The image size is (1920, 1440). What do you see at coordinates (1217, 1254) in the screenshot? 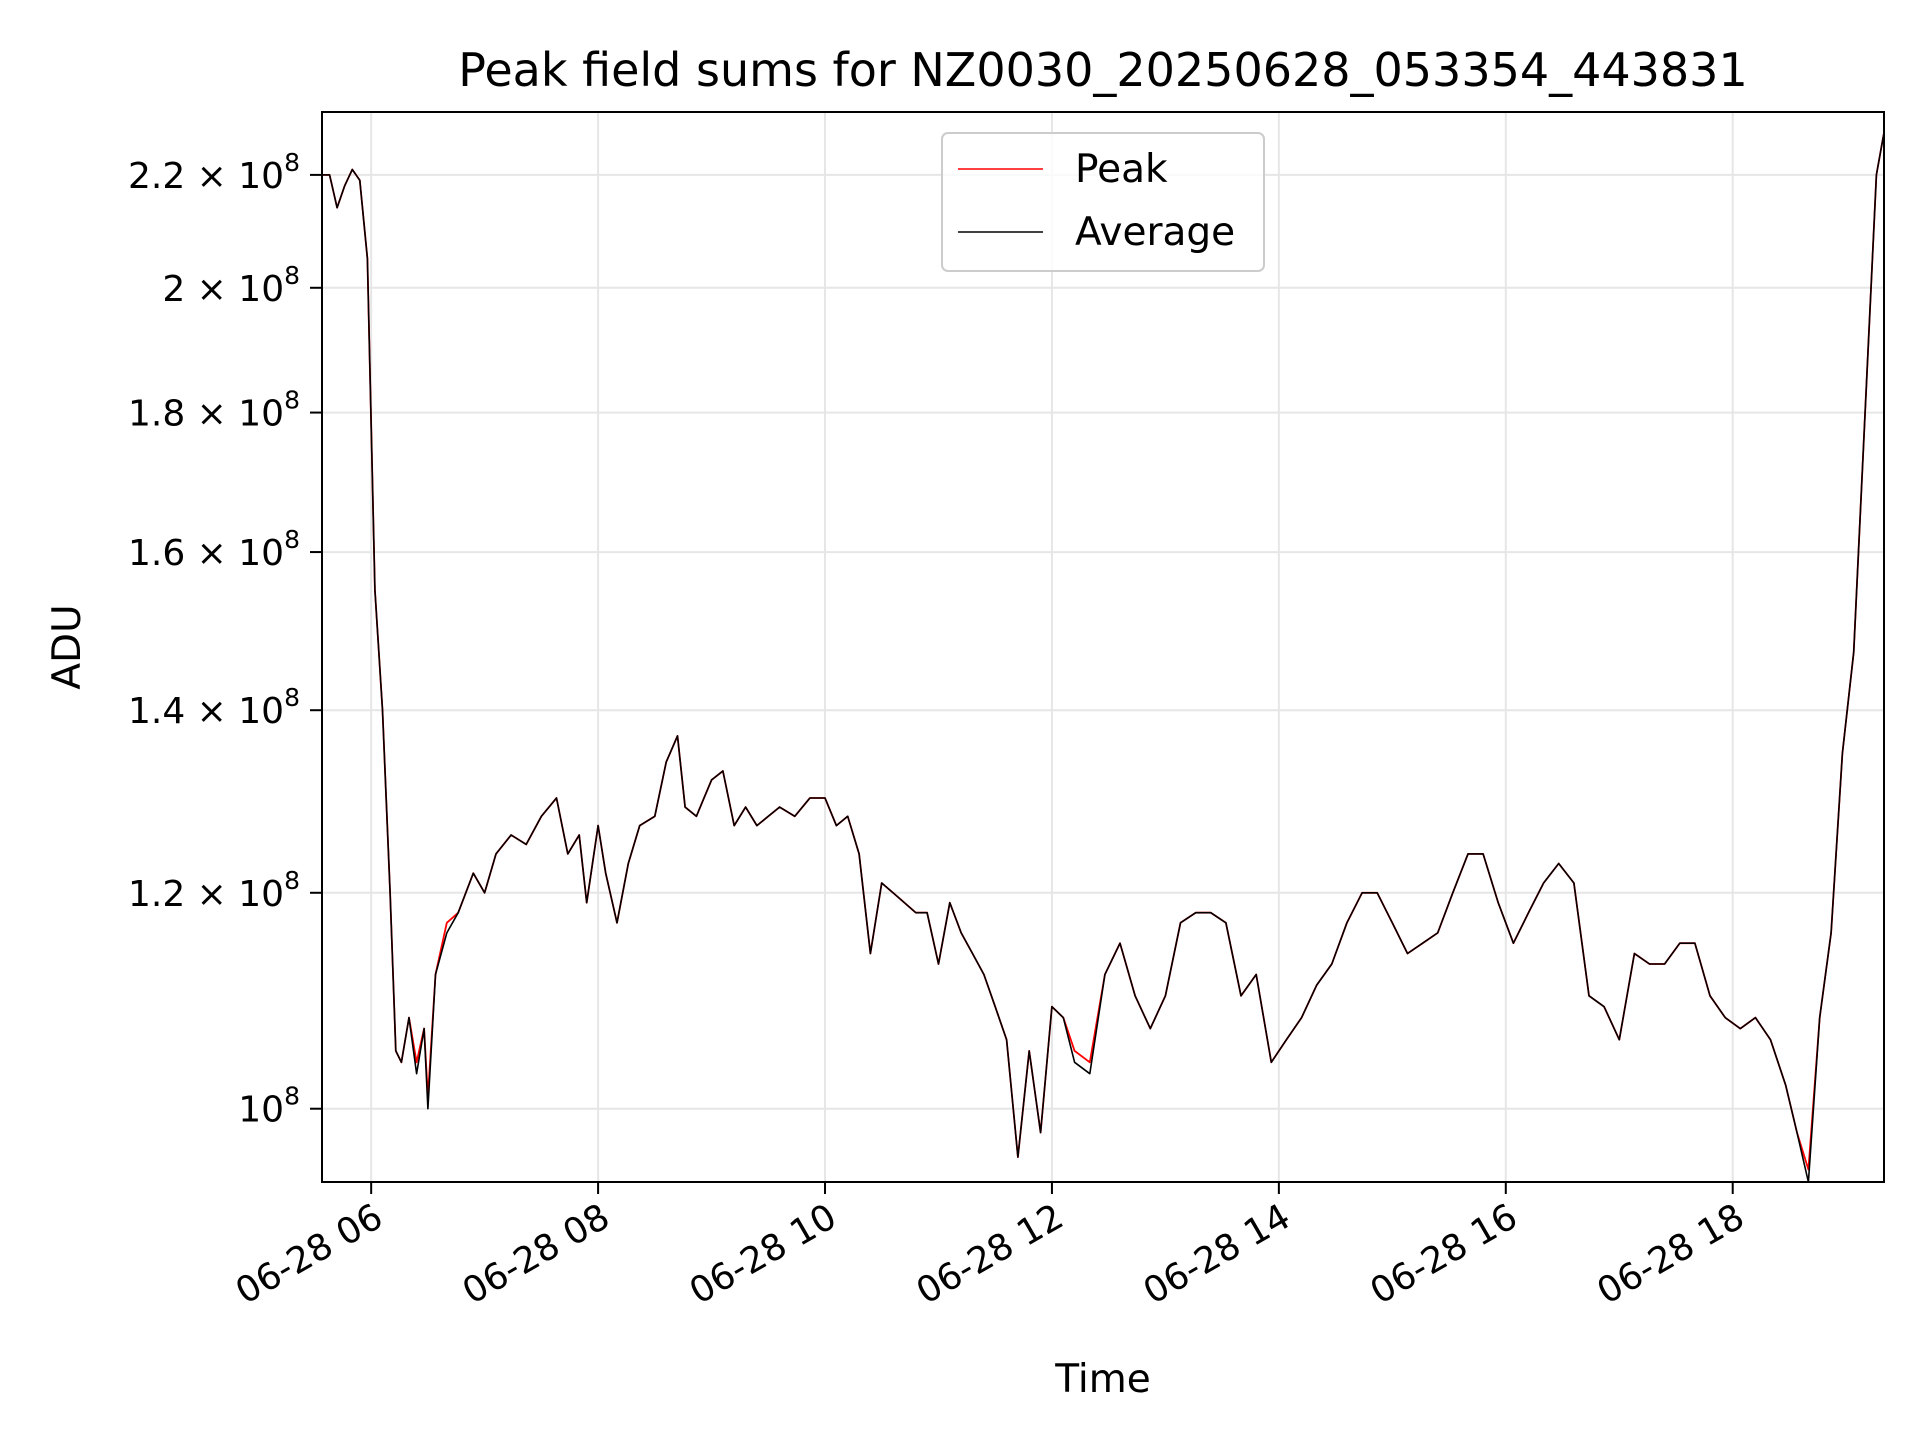
I see `x-tick-label: 06-28 14` at bounding box center [1217, 1254].